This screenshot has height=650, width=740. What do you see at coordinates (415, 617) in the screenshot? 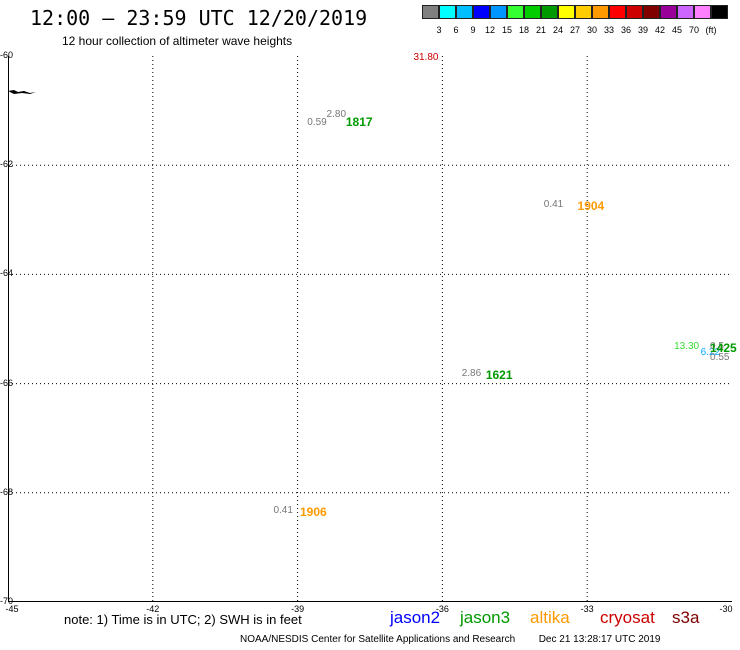
I see `legend-jason2: jason2` at bounding box center [415, 617].